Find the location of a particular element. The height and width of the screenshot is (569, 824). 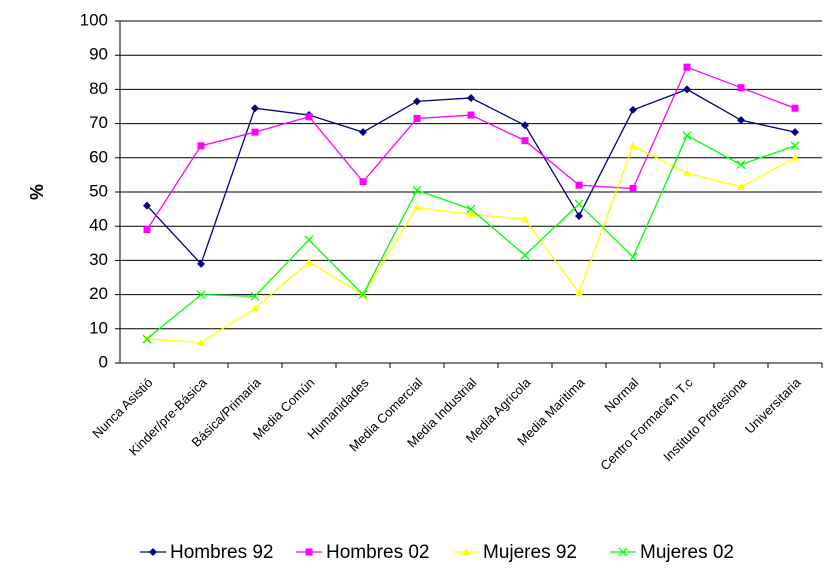

legend-label: Mujeres 02 is located at coordinates (687, 552).